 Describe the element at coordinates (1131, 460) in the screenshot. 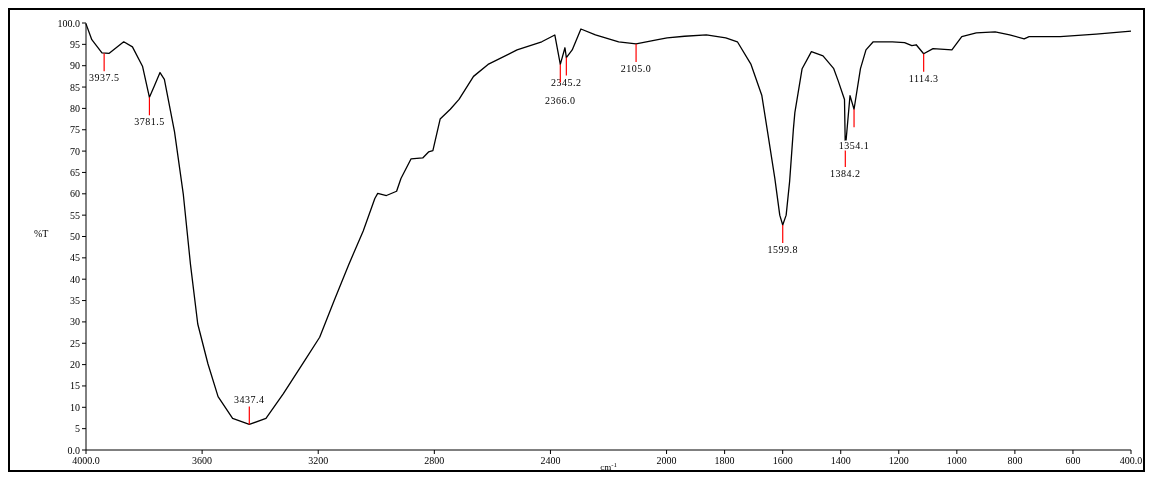

I see `x-tick-label: 400.0` at that location.